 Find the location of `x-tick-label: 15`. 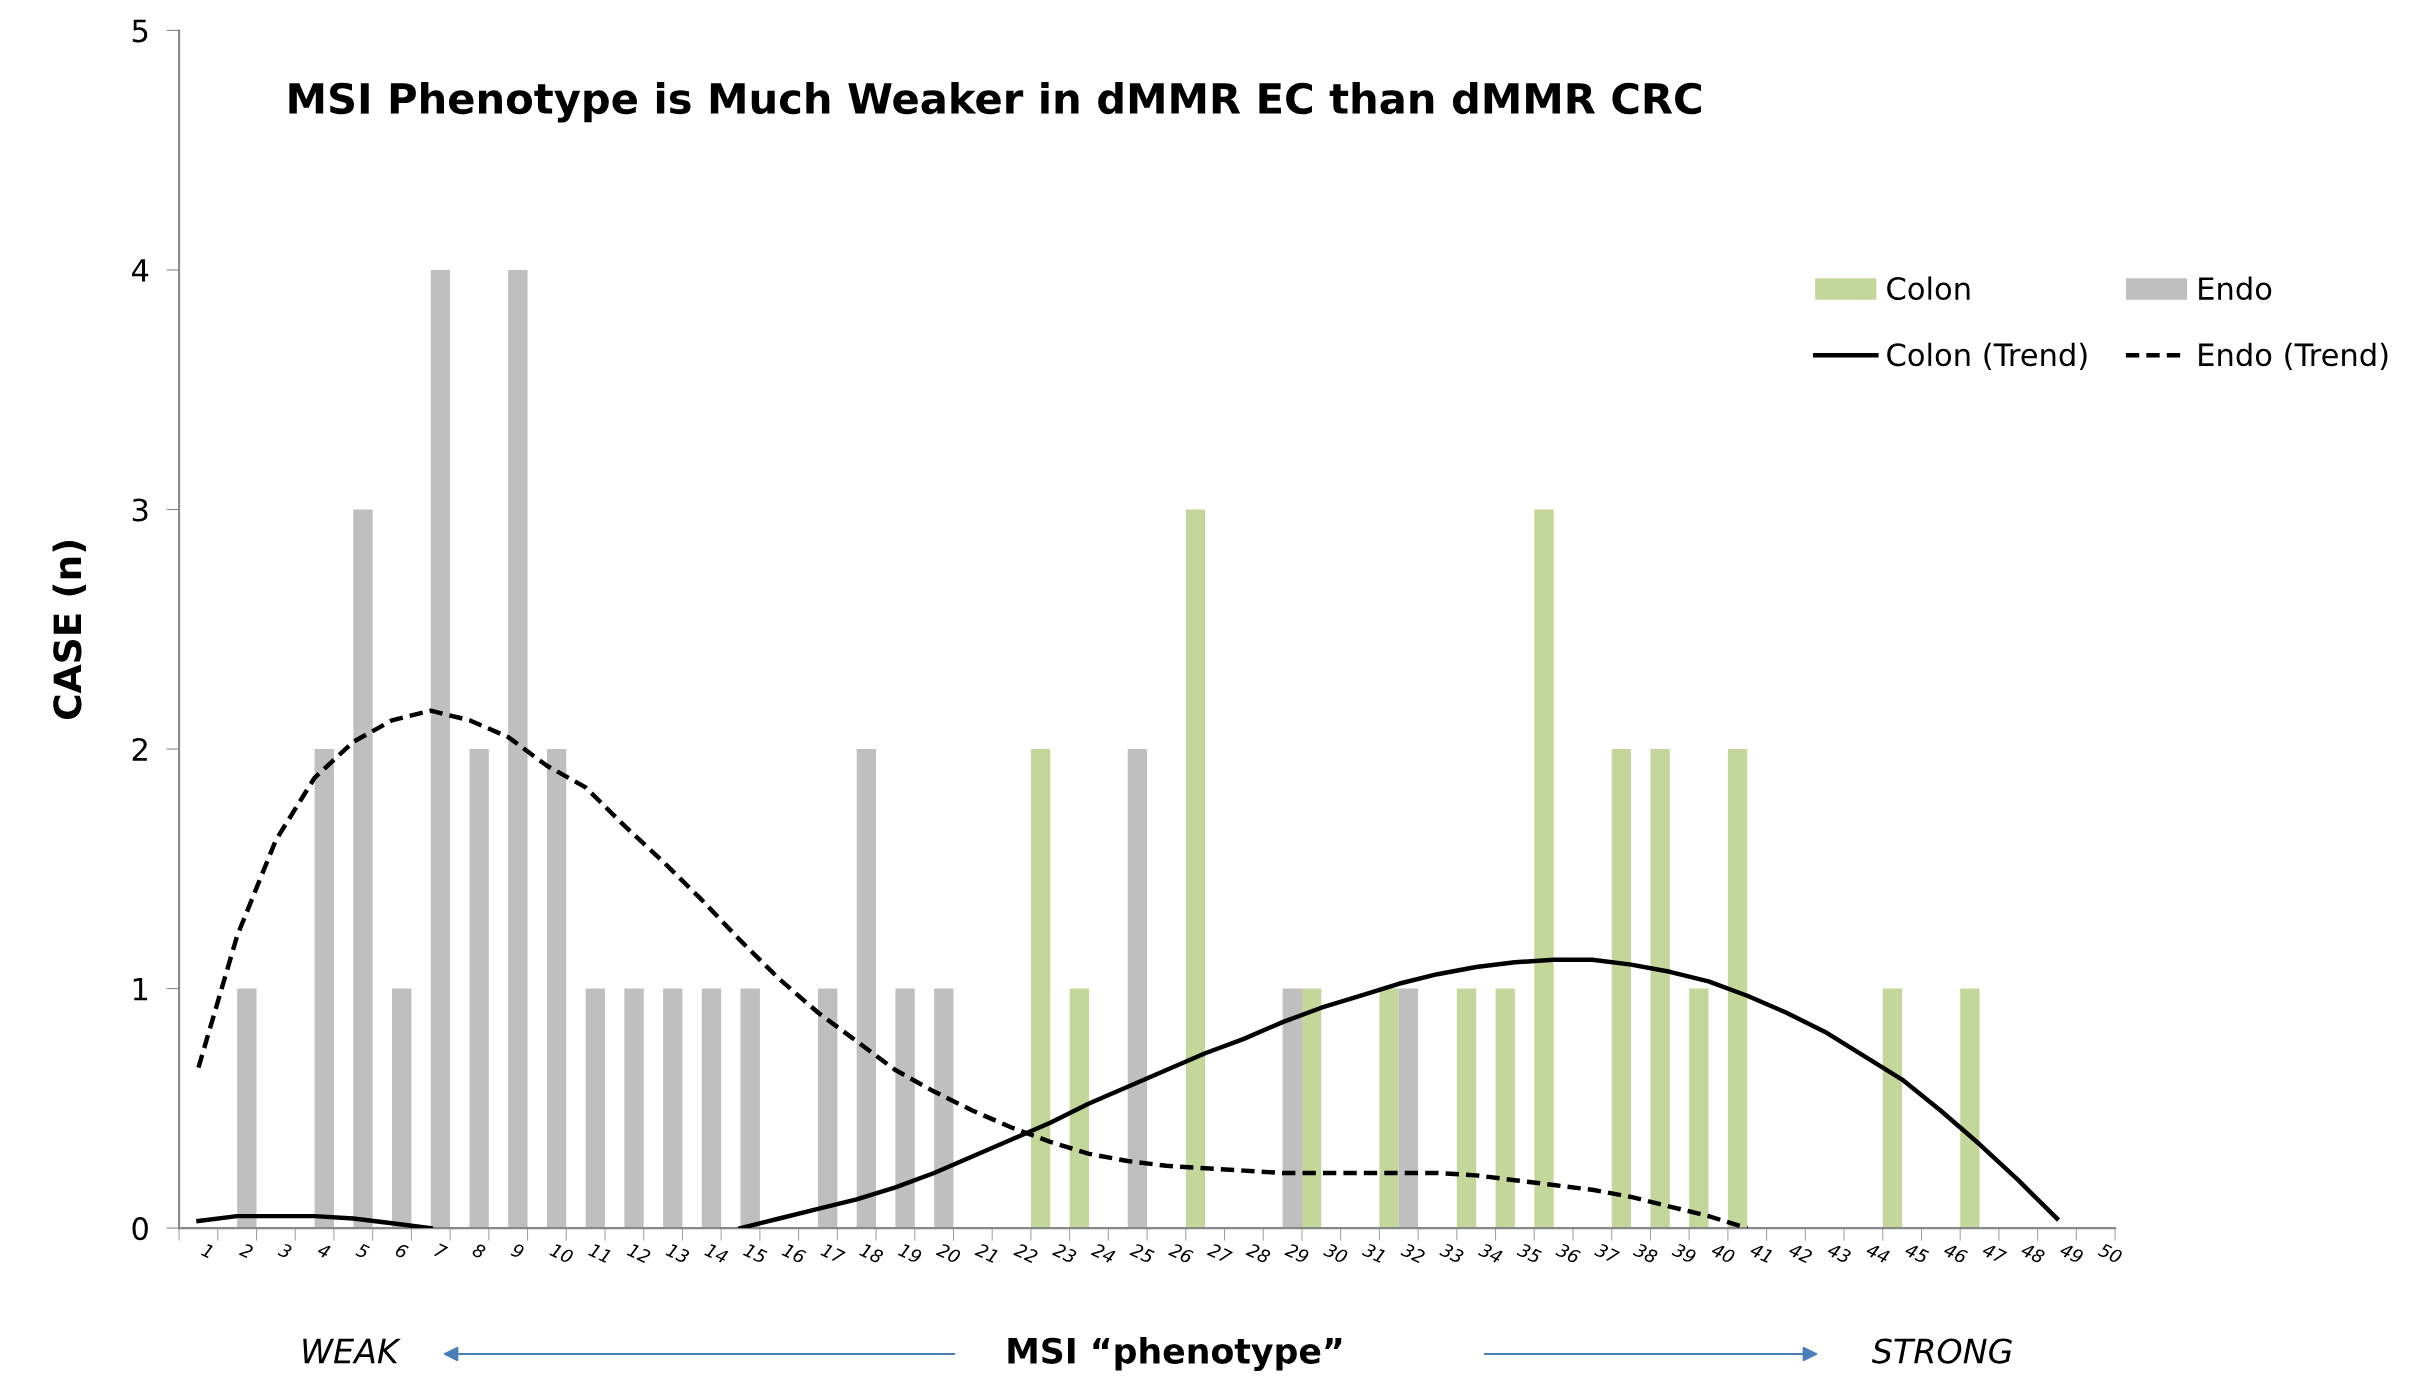

x-tick-label: 15 is located at coordinates (755, 1253).